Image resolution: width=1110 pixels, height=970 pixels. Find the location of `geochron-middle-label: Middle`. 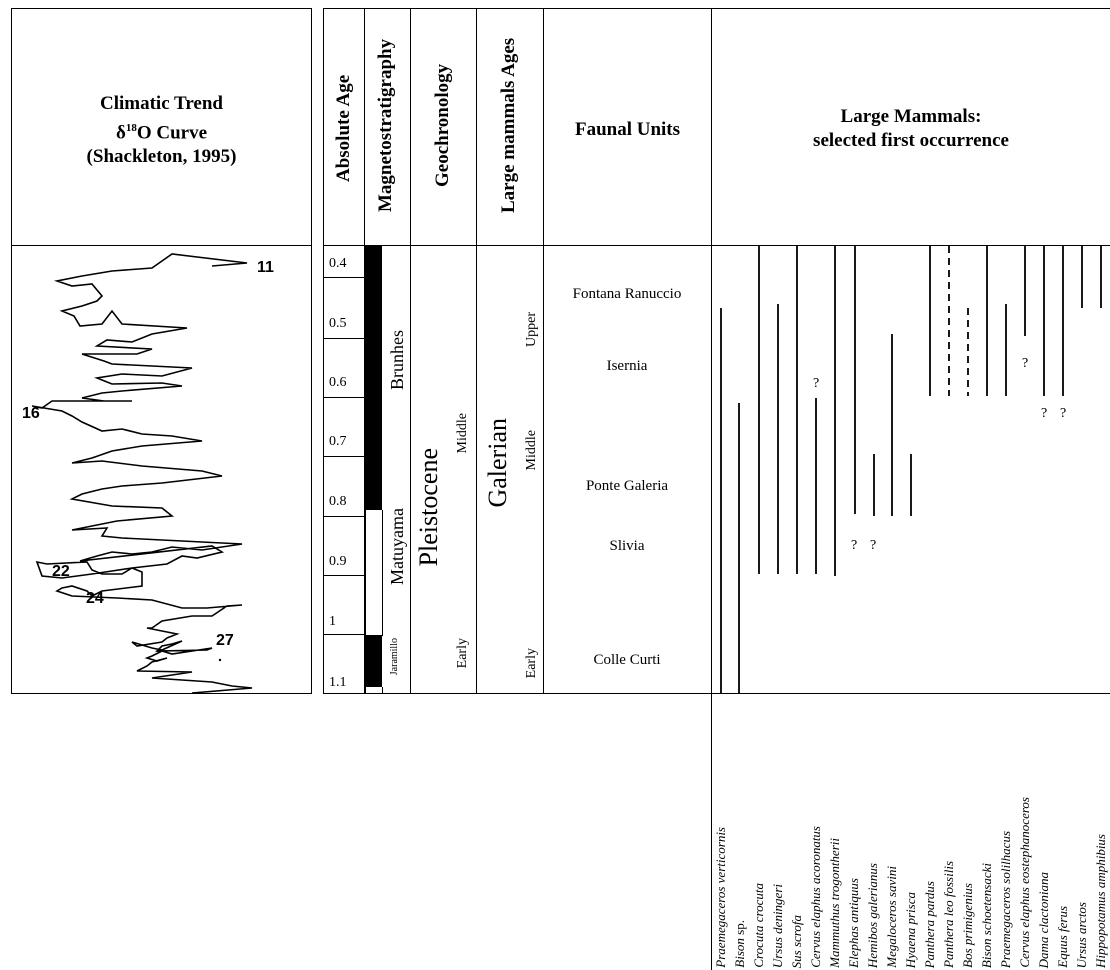

geochron-middle-label: Middle is located at coordinates (462, 433).